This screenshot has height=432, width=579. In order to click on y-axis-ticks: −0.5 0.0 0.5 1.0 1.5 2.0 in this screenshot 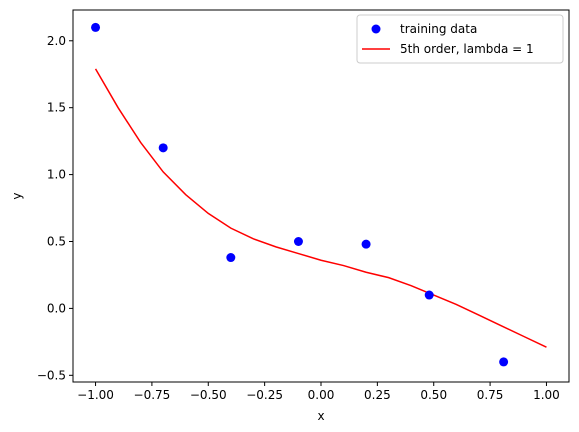, I will do `click(55, 208)`.